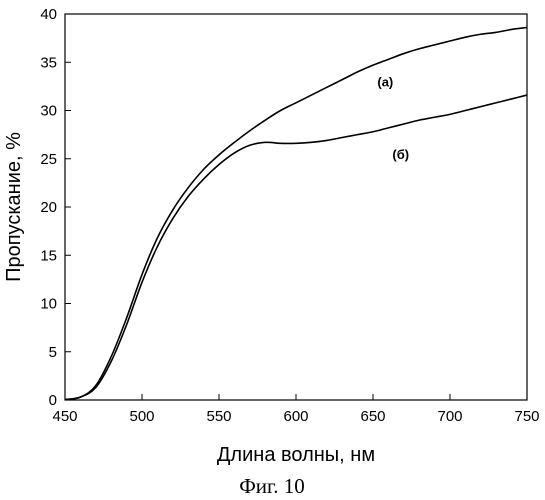 This screenshot has height=500, width=545. What do you see at coordinates (372, 416) in the screenshot?
I see `x-tick-label: 650` at bounding box center [372, 416].